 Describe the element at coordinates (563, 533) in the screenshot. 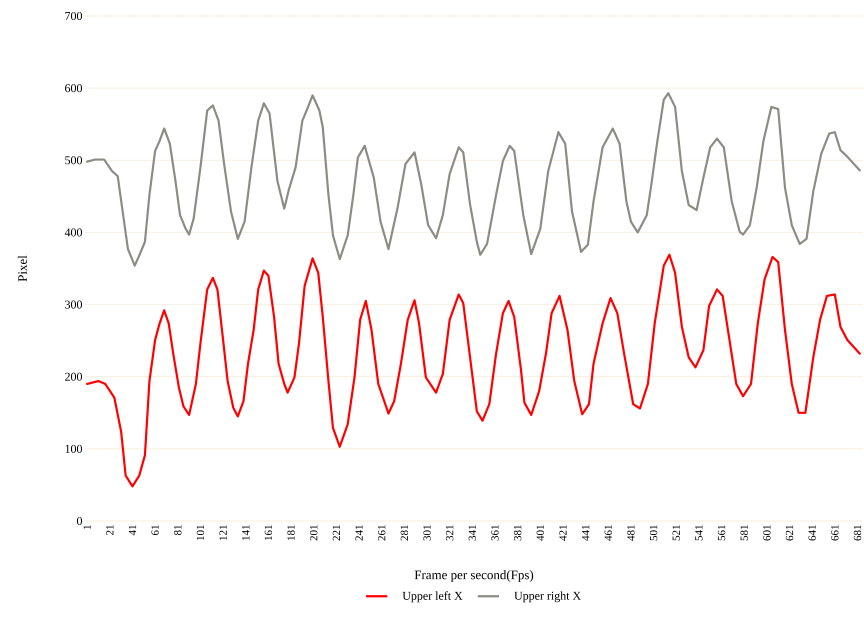

I see `x-tick-label: 421` at that location.